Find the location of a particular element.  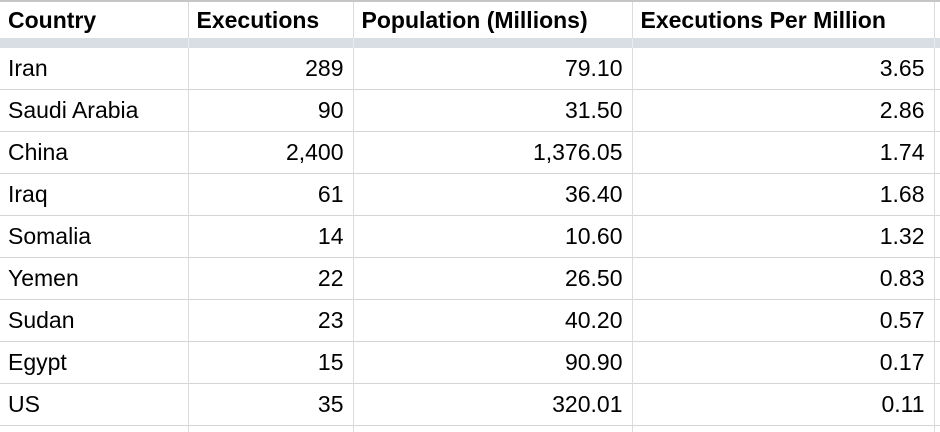

cell-country: Iran is located at coordinates (94, 69).